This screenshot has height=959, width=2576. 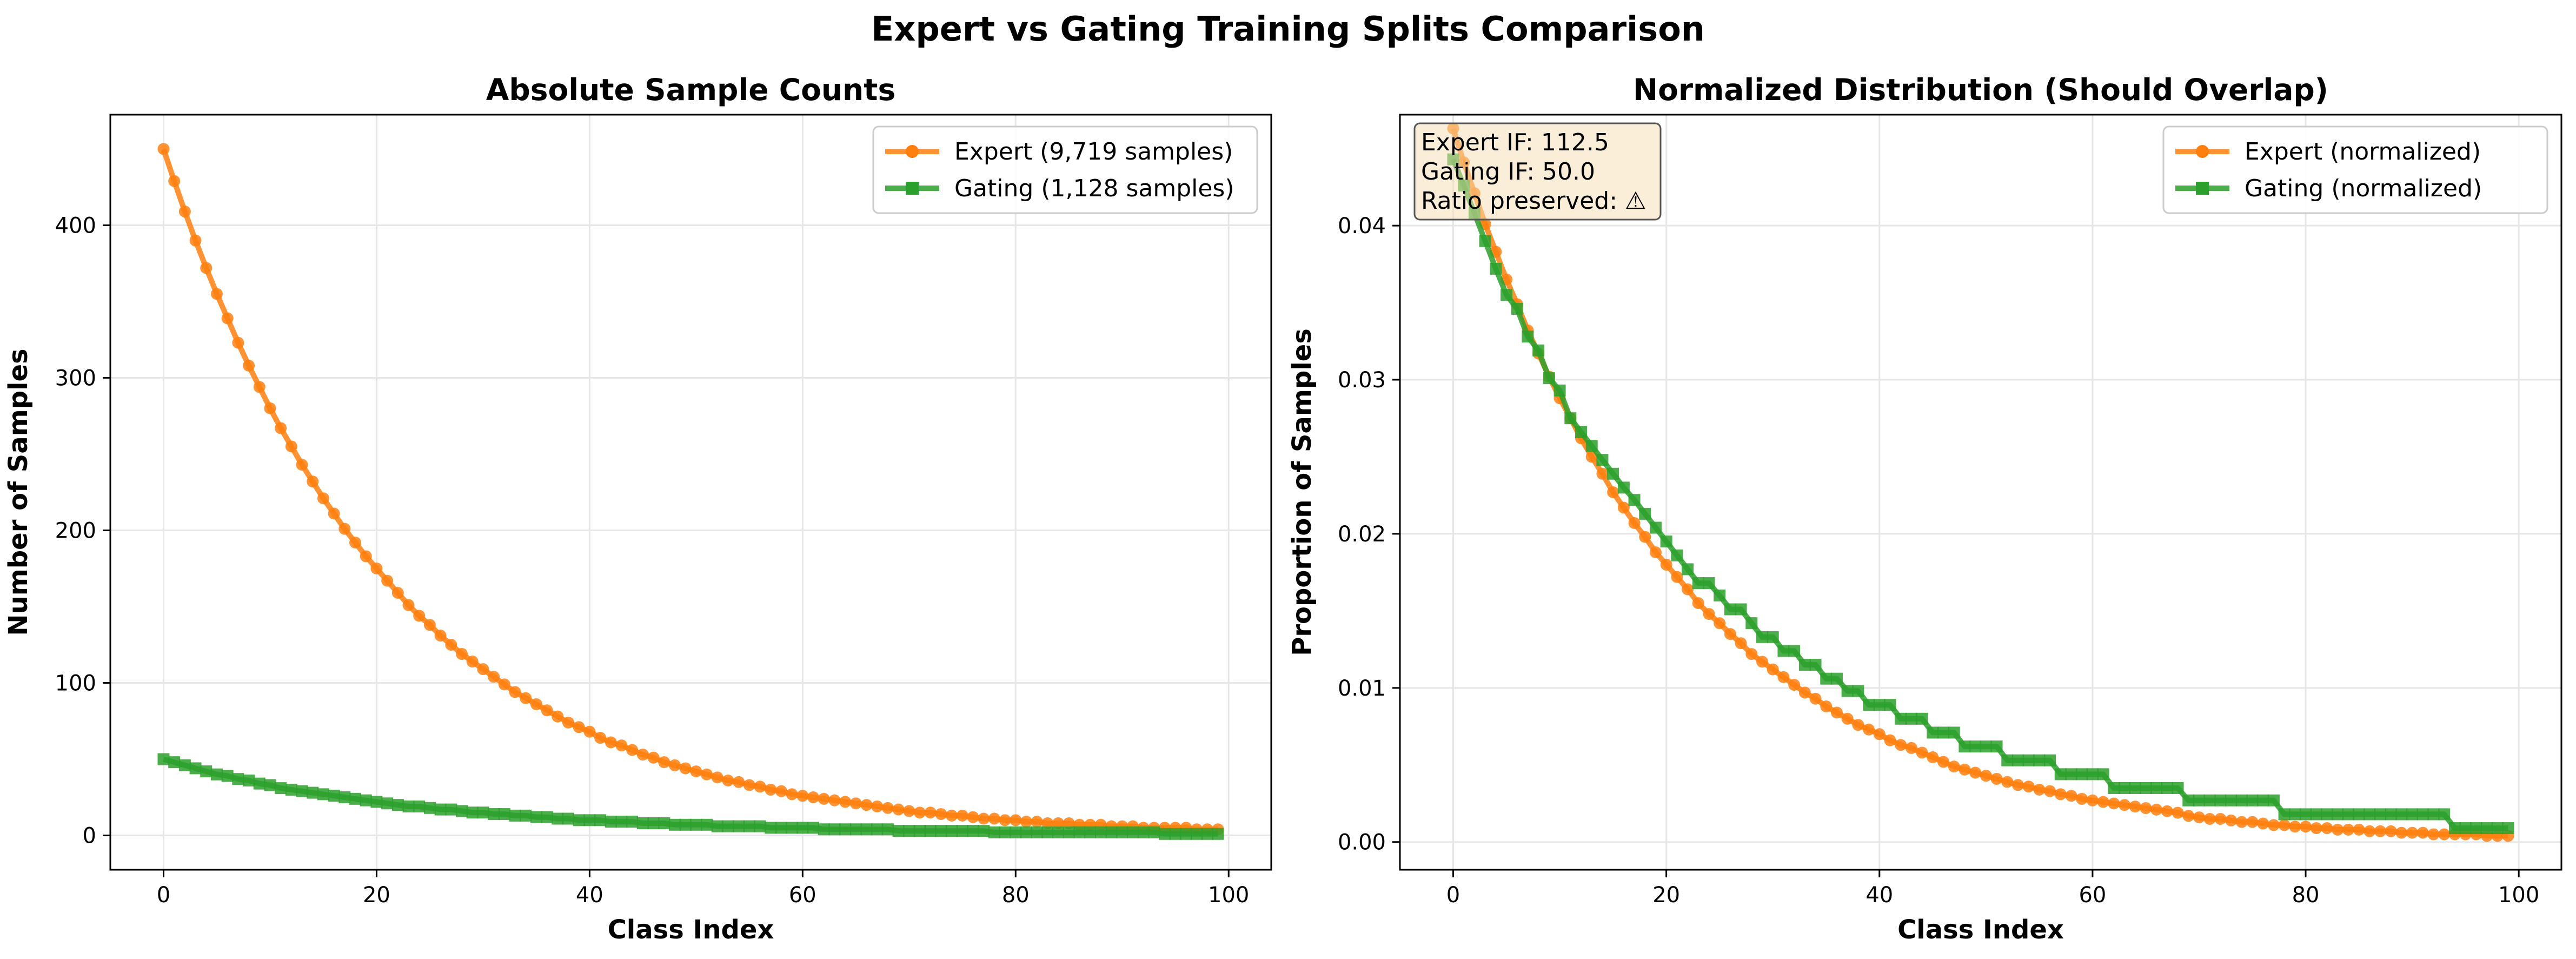 I want to click on x-axis-label: Class Index, so click(x=1980, y=930).